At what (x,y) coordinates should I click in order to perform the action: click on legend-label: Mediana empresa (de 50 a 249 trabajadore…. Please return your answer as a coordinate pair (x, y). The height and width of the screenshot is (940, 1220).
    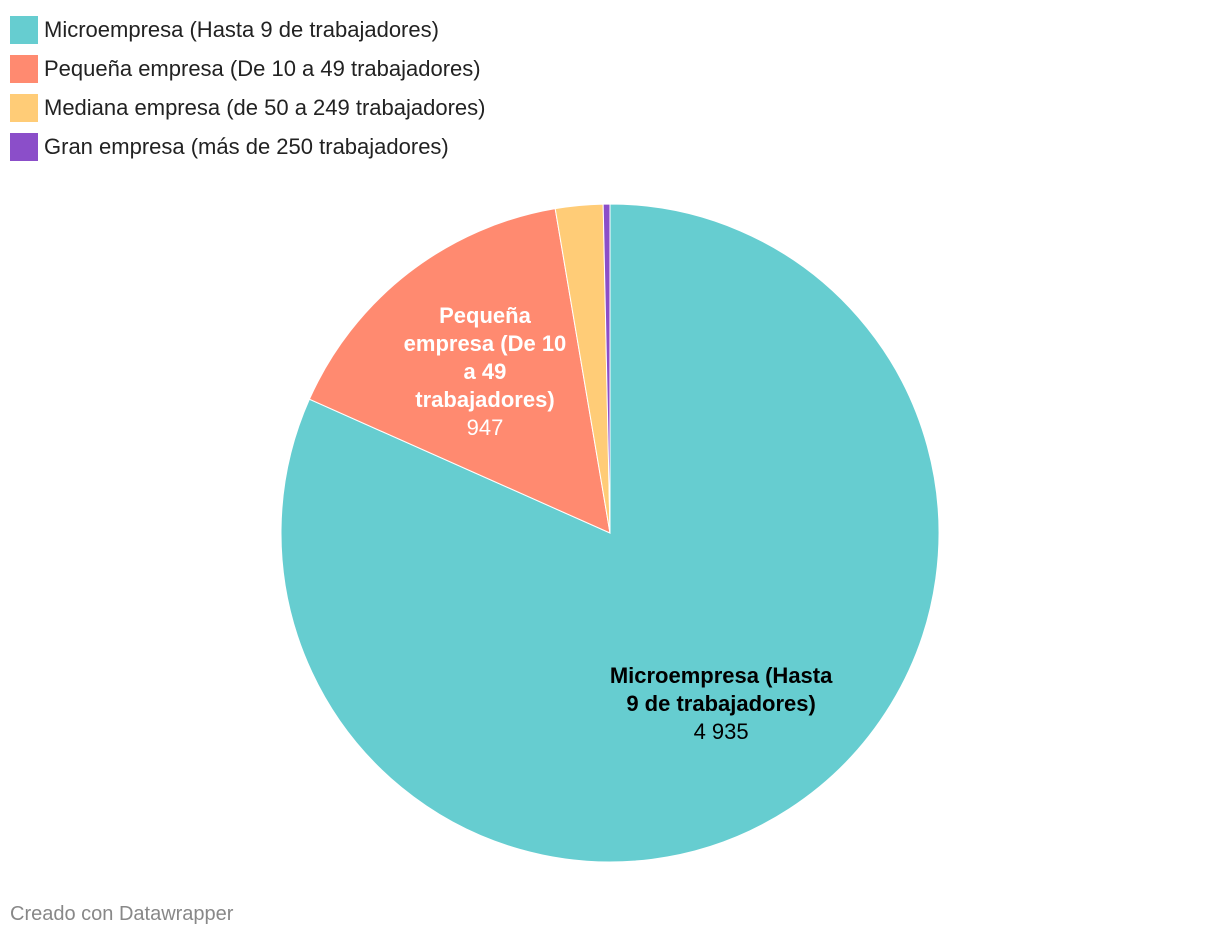
    Looking at the image, I should click on (265, 107).